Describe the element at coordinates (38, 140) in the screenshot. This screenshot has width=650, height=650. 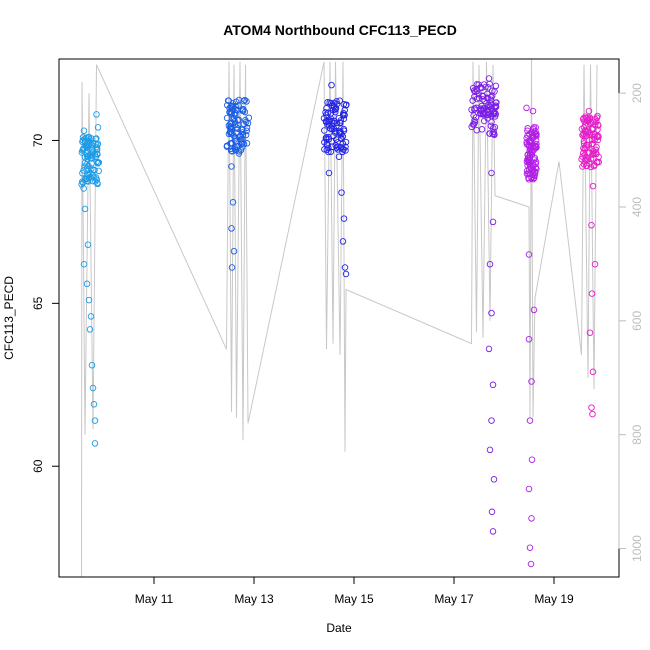
I see `y-tick-label: 70` at that location.